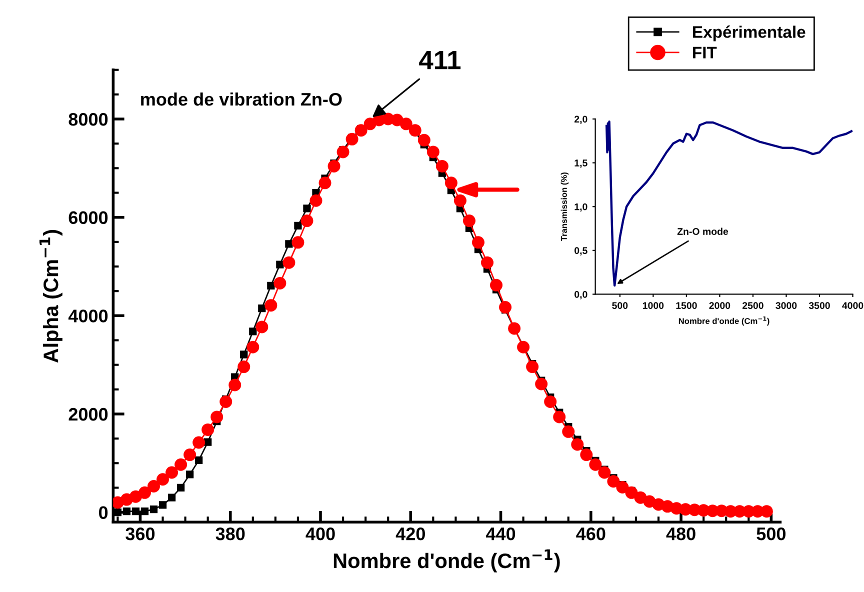  What do you see at coordinates (581, 251) in the screenshot?
I see `y-tick-label: 0,5` at bounding box center [581, 251].